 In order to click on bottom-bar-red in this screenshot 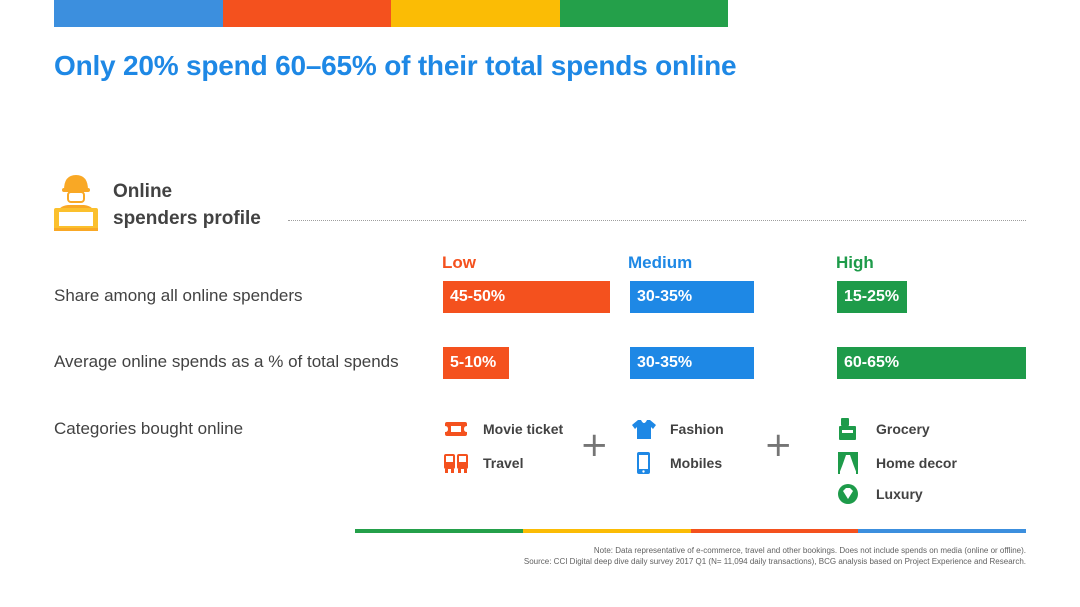, I will do `click(774, 531)`.